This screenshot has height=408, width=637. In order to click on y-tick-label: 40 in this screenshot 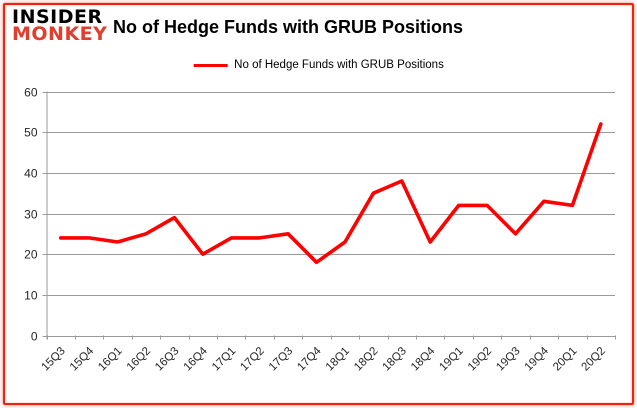, I will do `click(31, 174)`.